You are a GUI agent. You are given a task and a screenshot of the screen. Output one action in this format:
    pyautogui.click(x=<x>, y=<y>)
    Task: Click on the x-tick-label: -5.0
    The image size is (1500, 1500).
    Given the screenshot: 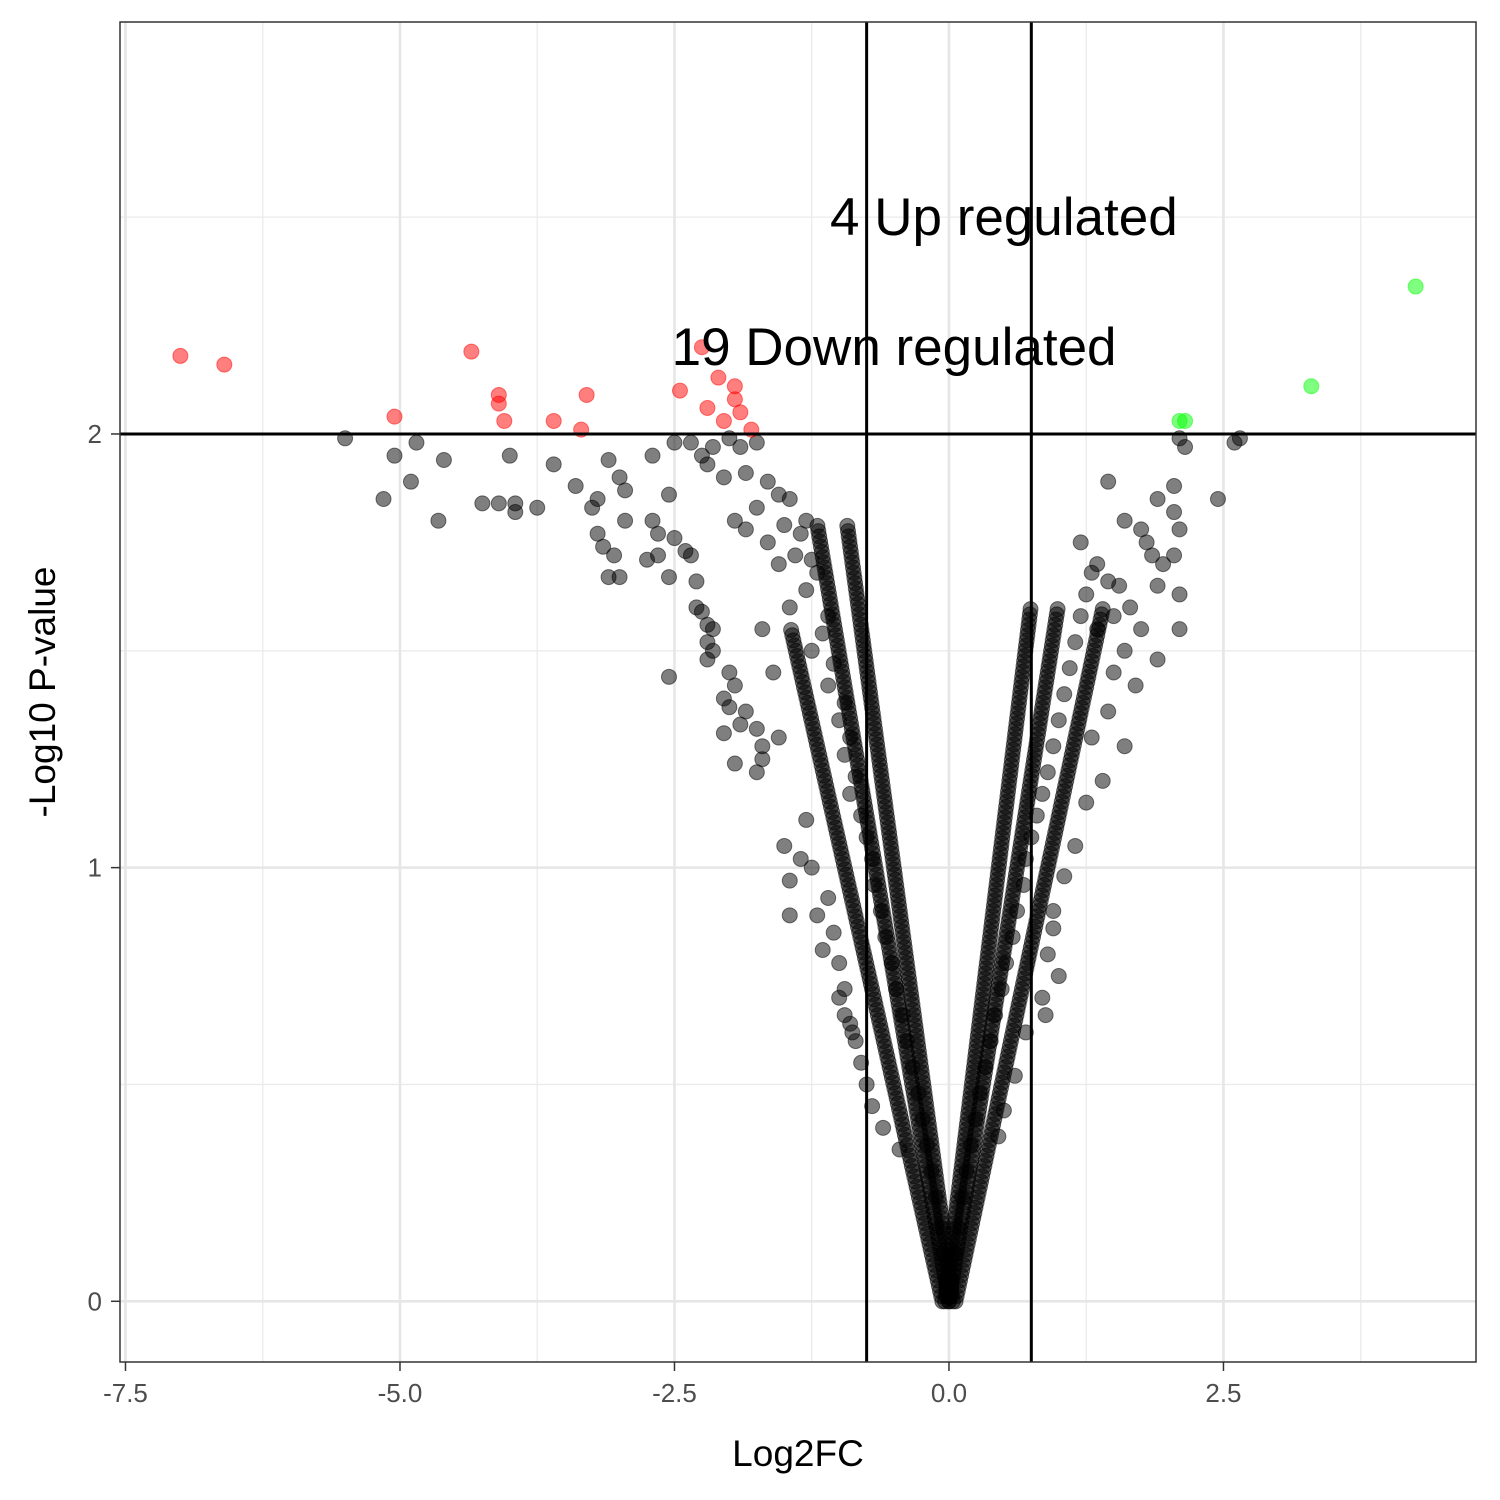 What is the action you would take?
    pyautogui.click(x=400, y=1393)
    